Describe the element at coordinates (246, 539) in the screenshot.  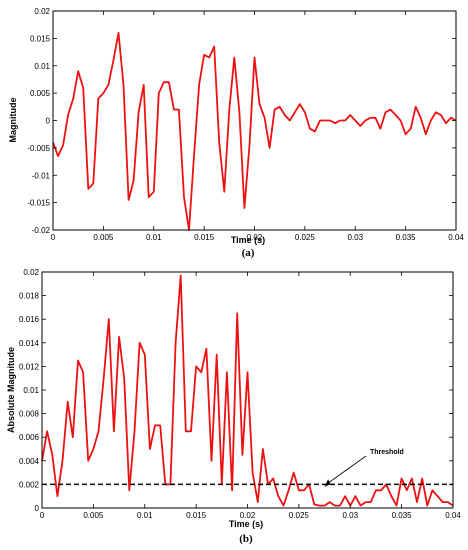
I see `chart-b-panel-label: (b)` at that location.